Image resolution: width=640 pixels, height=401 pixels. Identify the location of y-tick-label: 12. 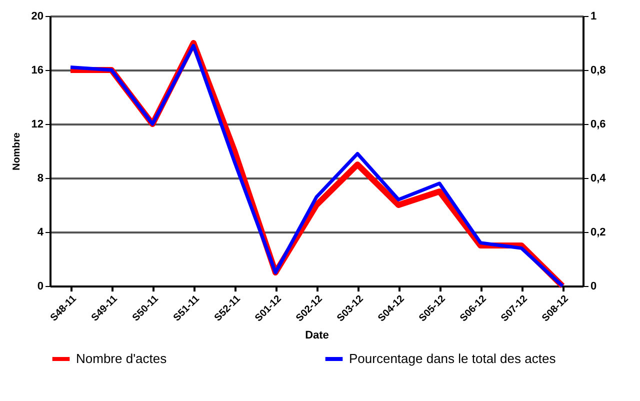
(37, 124).